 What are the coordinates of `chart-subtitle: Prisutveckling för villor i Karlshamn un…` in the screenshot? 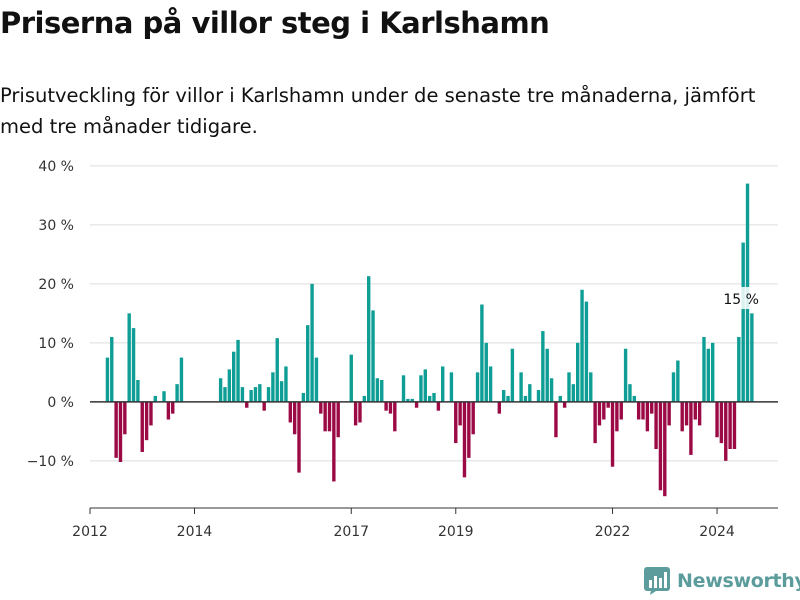 It's located at (378, 111).